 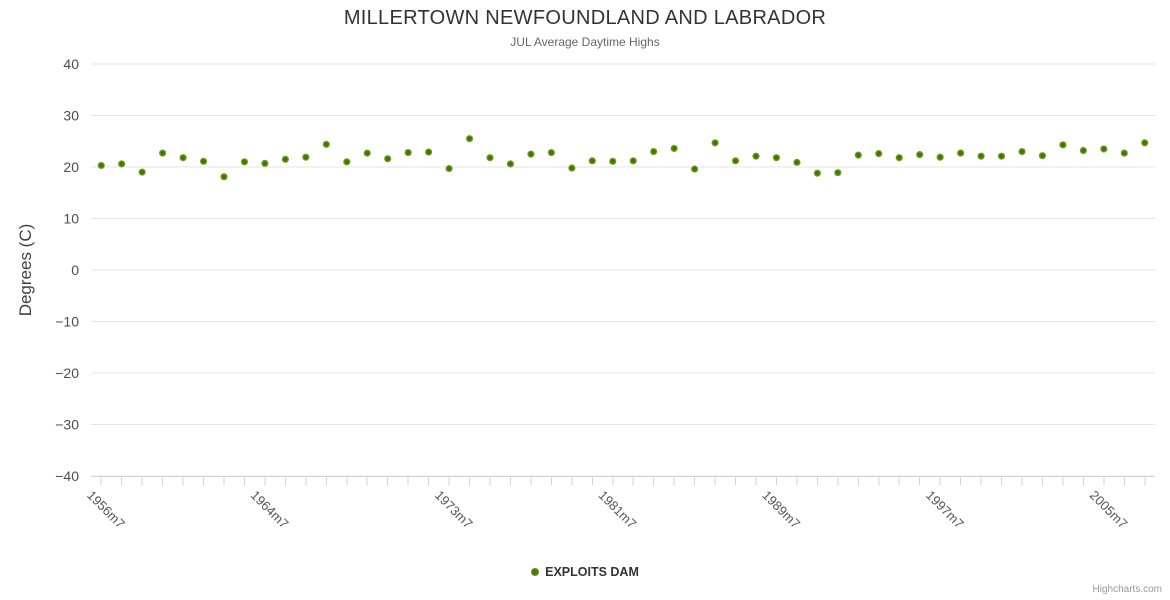 I want to click on x-axis-label: 1997m7, so click(x=945, y=510).